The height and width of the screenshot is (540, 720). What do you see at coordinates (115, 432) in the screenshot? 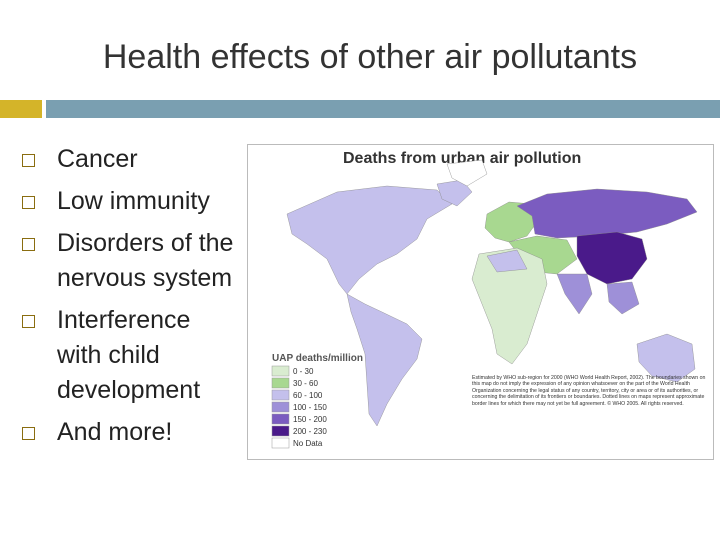
I see `bullet-text: And more!` at bounding box center [115, 432].